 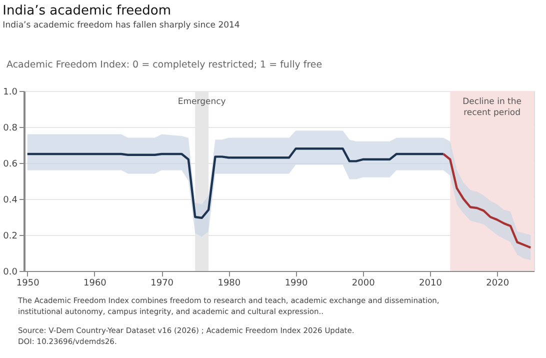 What do you see at coordinates (10, 201) in the screenshot?
I see `y-tick-label: 0.4` at bounding box center [10, 201].